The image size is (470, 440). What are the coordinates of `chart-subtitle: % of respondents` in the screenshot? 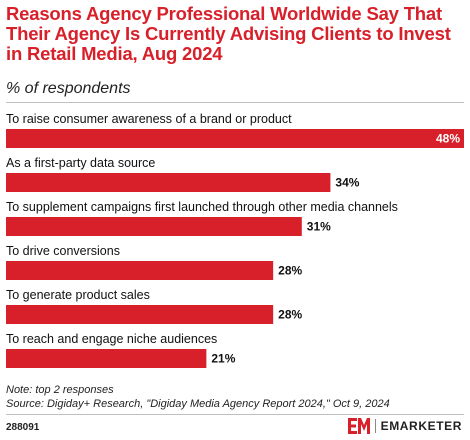 It's located at (68, 88).